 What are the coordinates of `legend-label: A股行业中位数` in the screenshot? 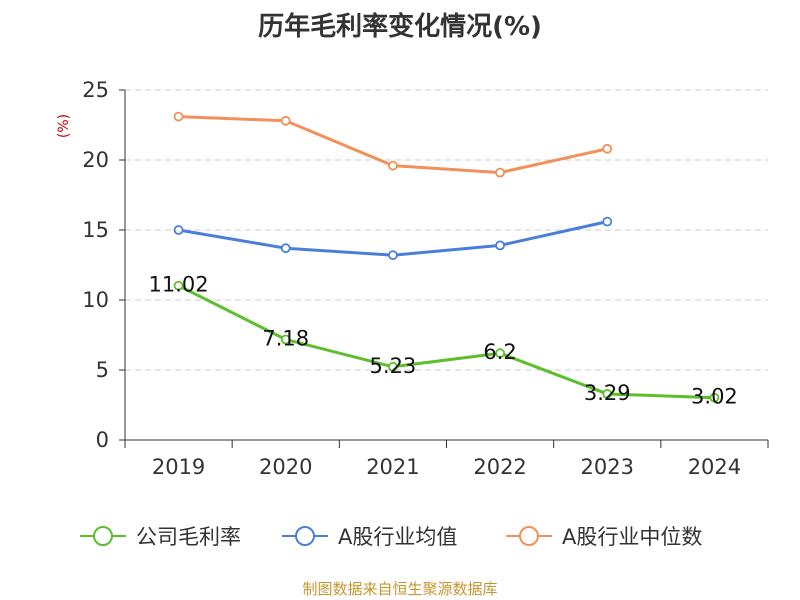 It's located at (632, 537).